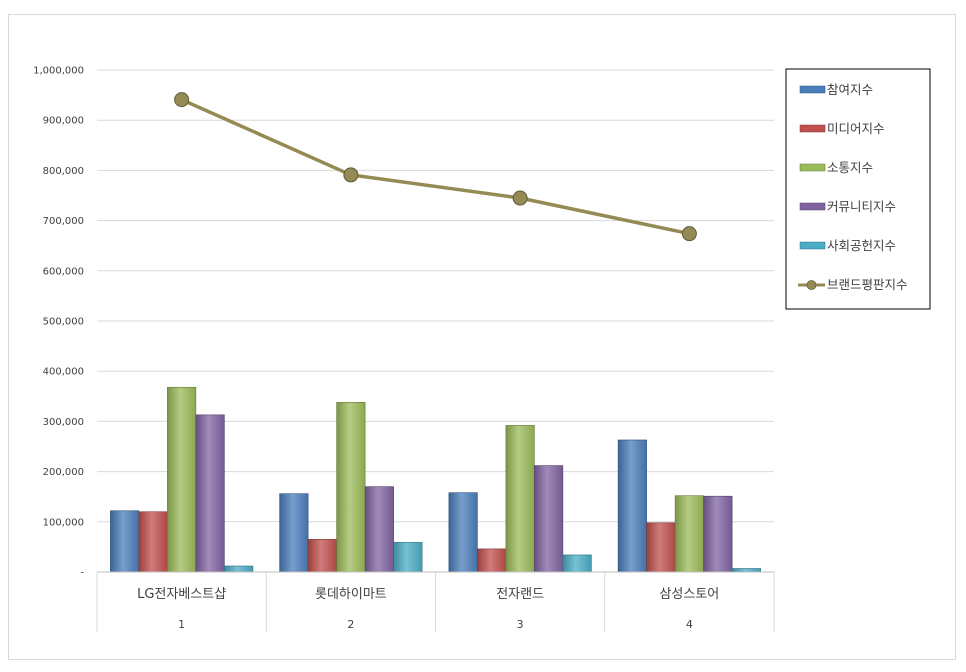  Describe the element at coordinates (351, 594) in the screenshot. I see `x-category-label: 롯데하이마트` at that location.